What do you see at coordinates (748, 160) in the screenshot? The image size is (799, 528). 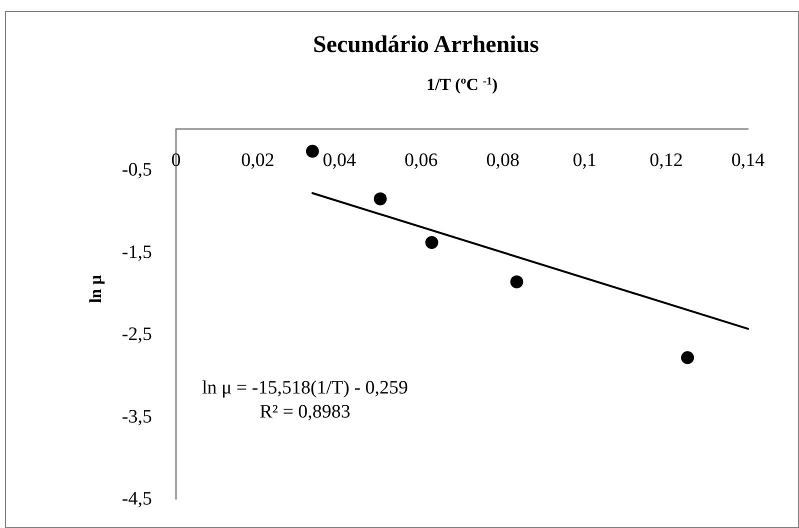 I see `x-tick-label: 0,14` at bounding box center [748, 160].